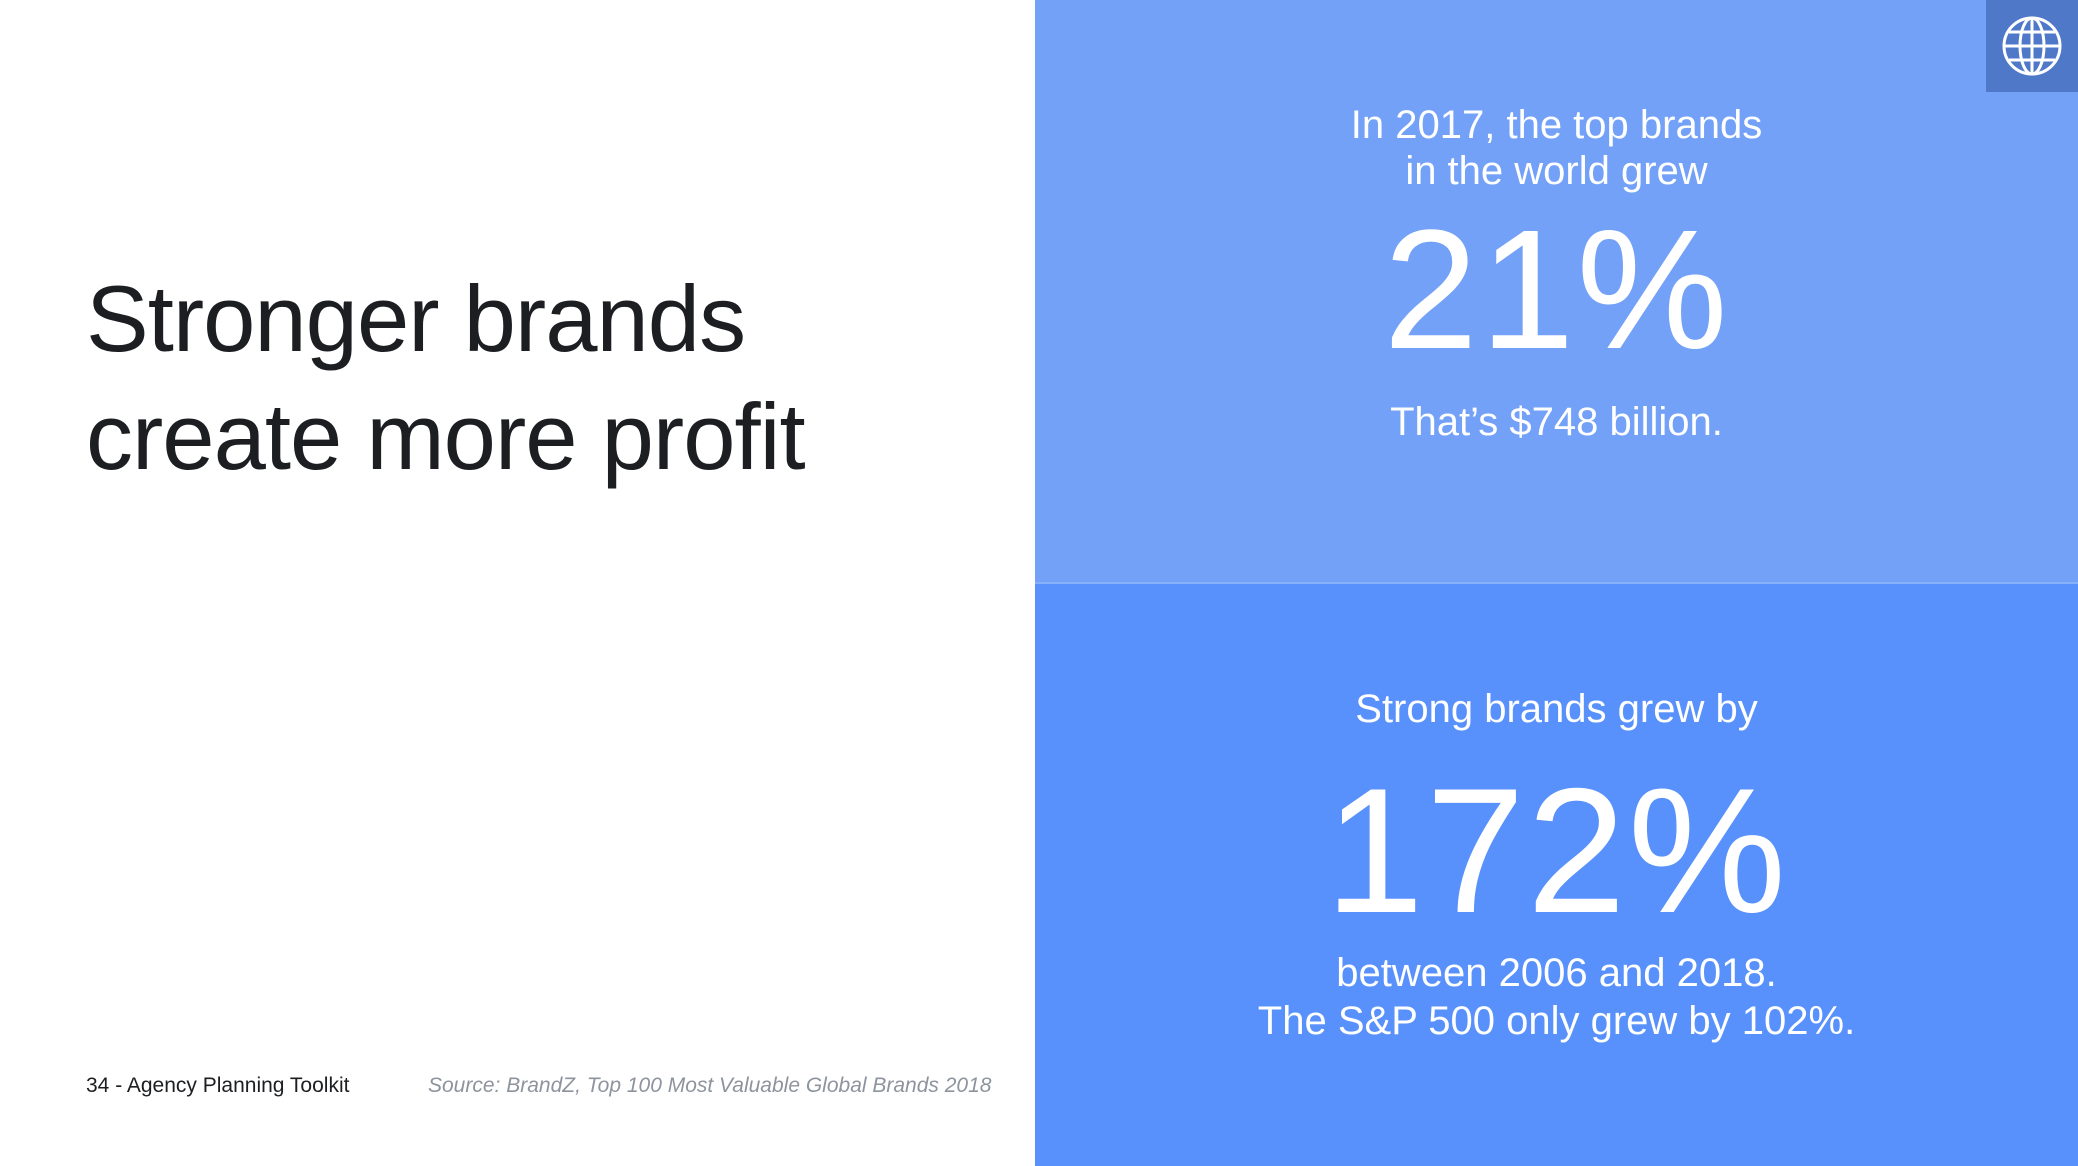 The height and width of the screenshot is (1166, 2078). I want to click on page-title-line-1: Stronger brands, so click(416, 318).